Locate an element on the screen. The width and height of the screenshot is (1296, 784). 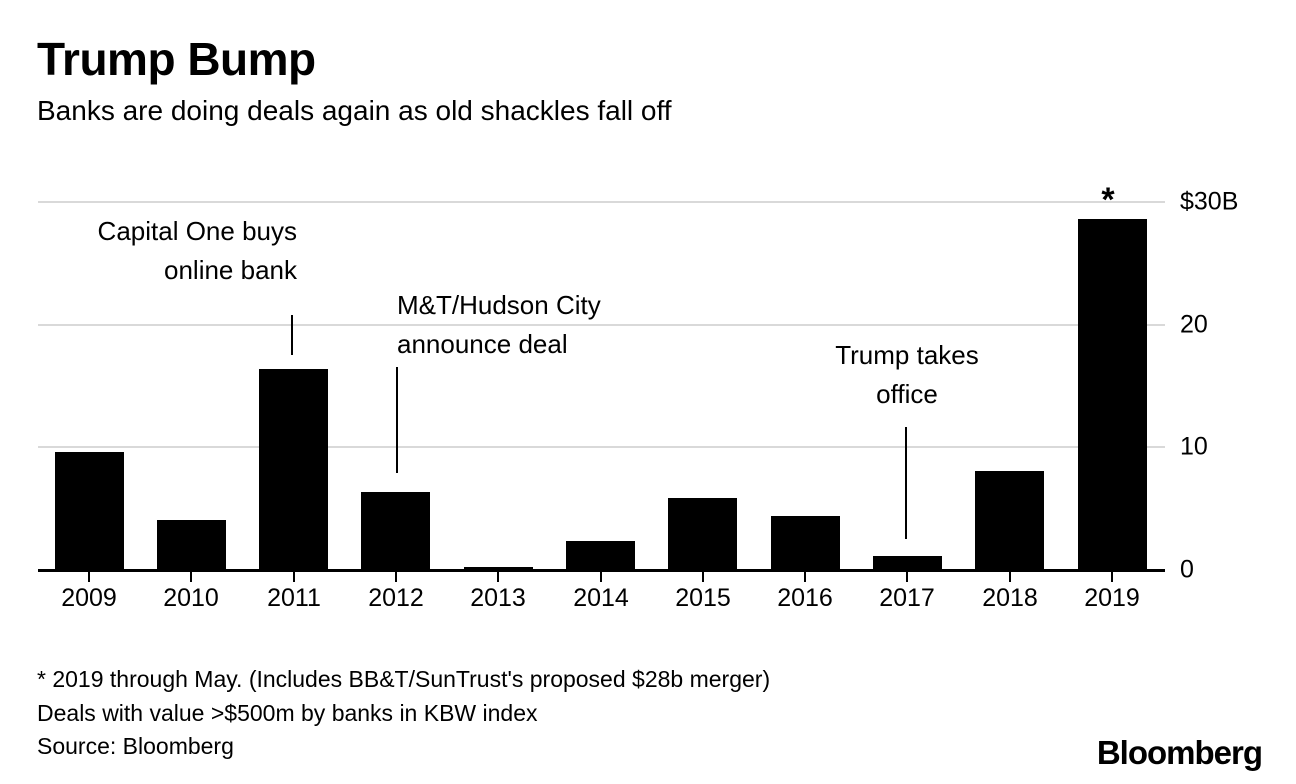
x-axis-label-2014: 2014 is located at coordinates (601, 598).